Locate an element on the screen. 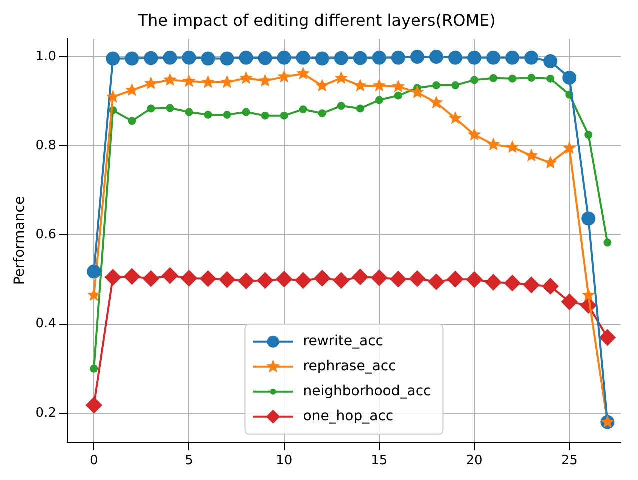  y-tick-label: 1.0 is located at coordinates (46, 56).